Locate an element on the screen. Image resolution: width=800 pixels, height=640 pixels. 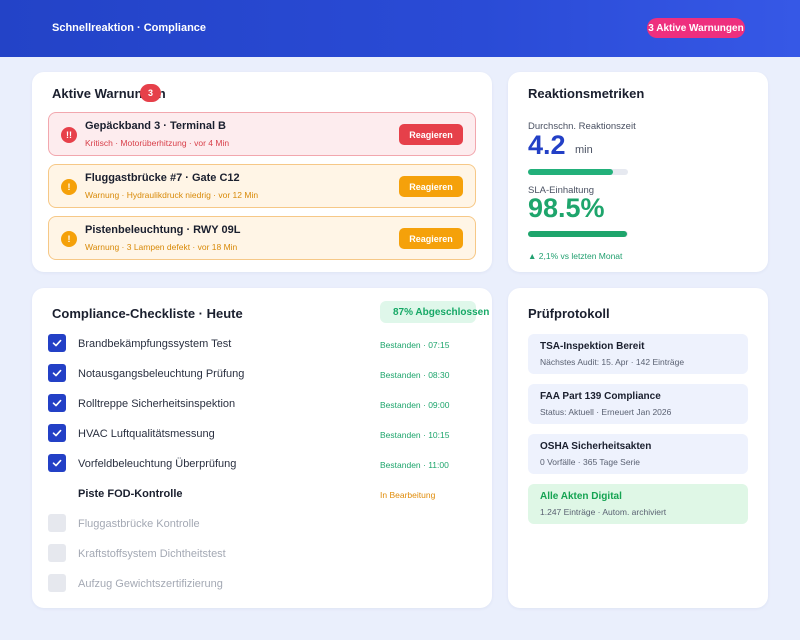
checklist-item-label: Fluggastbrücke Kontrolle is located at coordinates (139, 524).